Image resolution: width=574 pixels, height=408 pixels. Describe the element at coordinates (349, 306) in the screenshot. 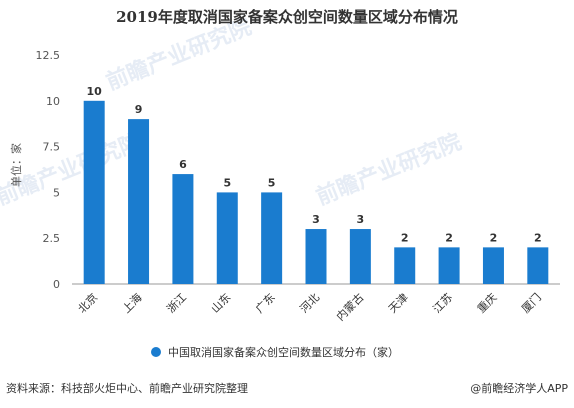

I see `x-tick-label: 内蒙古` at that location.